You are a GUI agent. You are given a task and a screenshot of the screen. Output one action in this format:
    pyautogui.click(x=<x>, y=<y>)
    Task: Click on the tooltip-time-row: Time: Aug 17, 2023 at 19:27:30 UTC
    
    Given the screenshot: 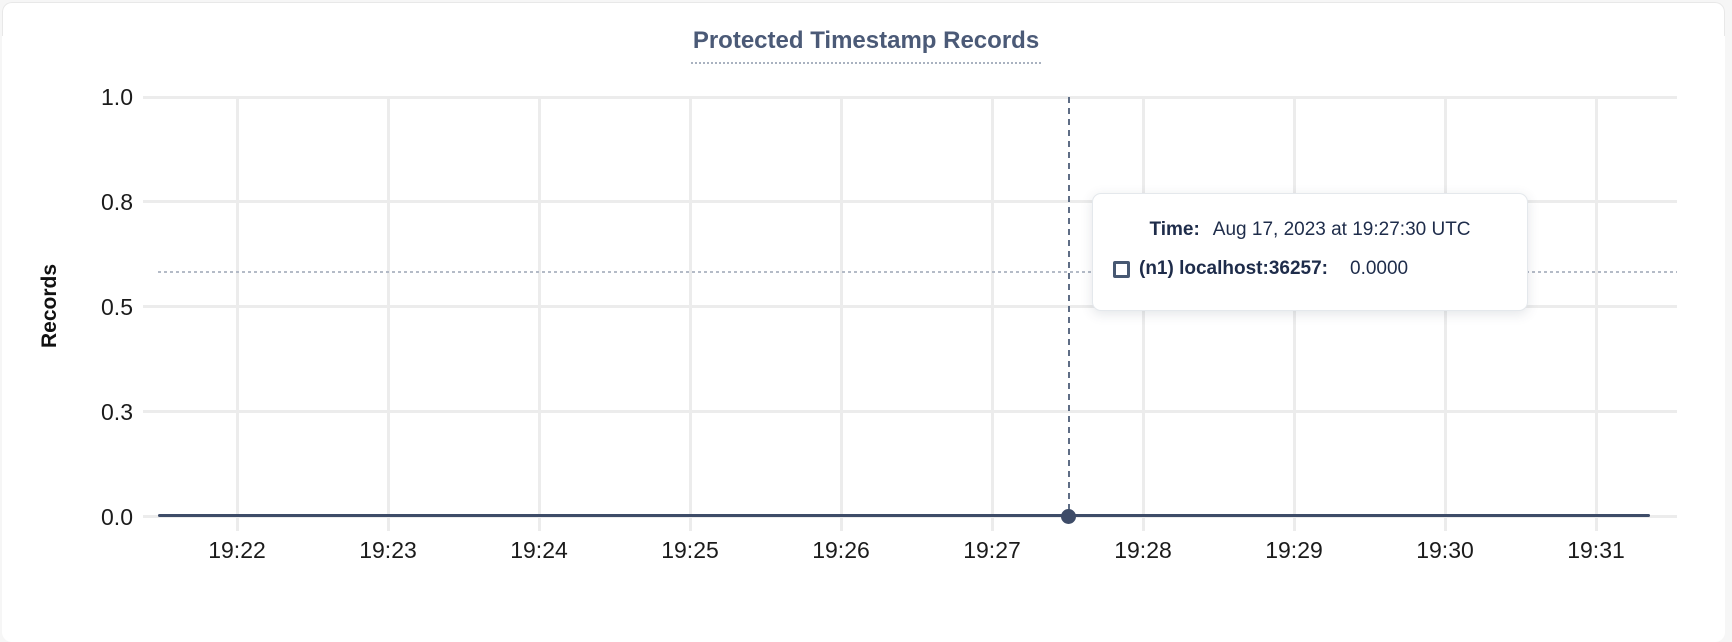 What is the action you would take?
    pyautogui.click(x=1310, y=230)
    